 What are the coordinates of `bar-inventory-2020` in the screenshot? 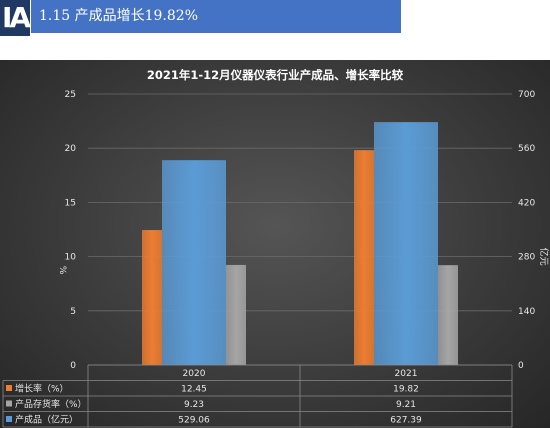 It's located at (236, 314).